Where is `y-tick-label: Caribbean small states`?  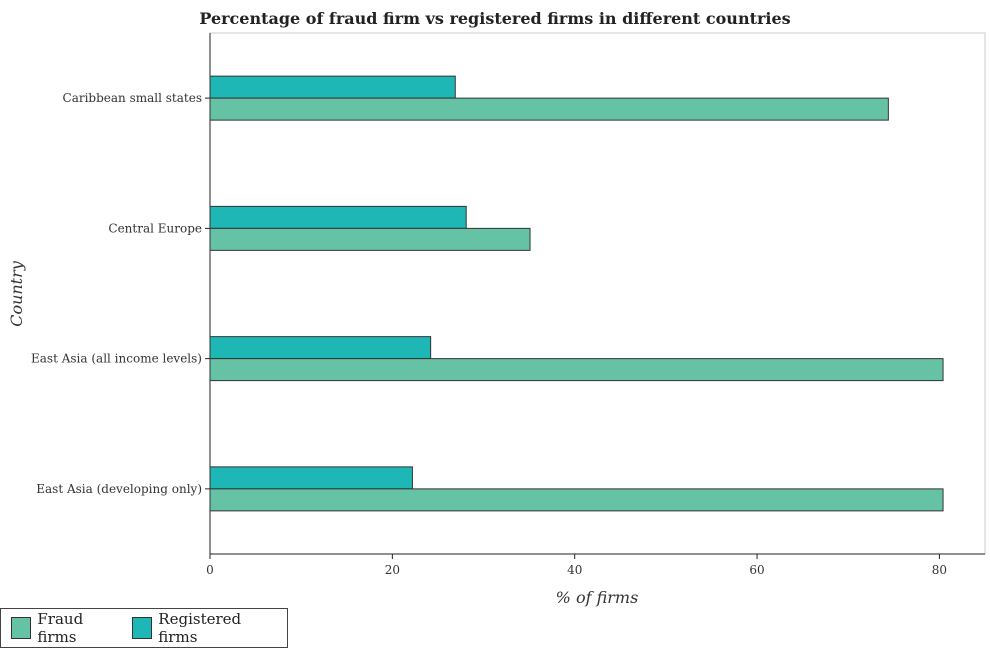 y-tick-label: Caribbean small states is located at coordinates (132, 98).